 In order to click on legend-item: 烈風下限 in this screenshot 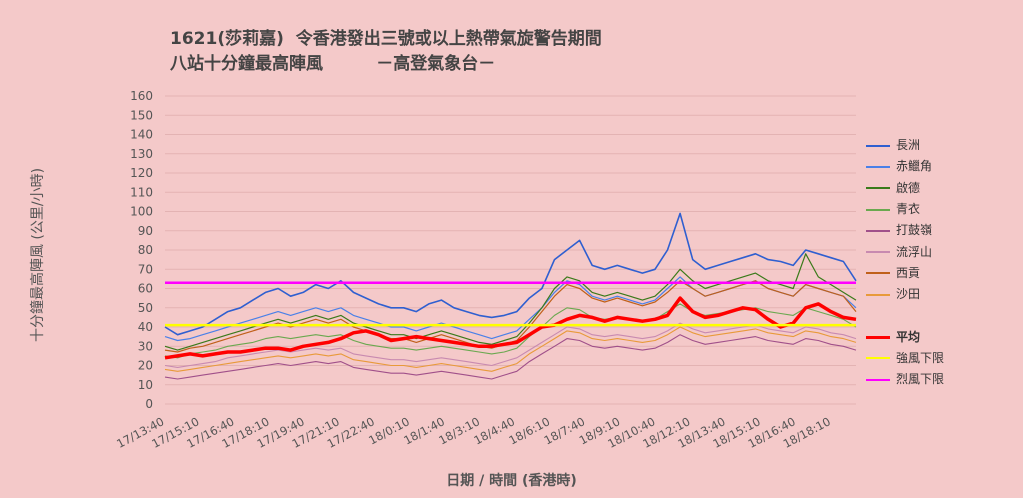, I will do `click(905, 379)`.